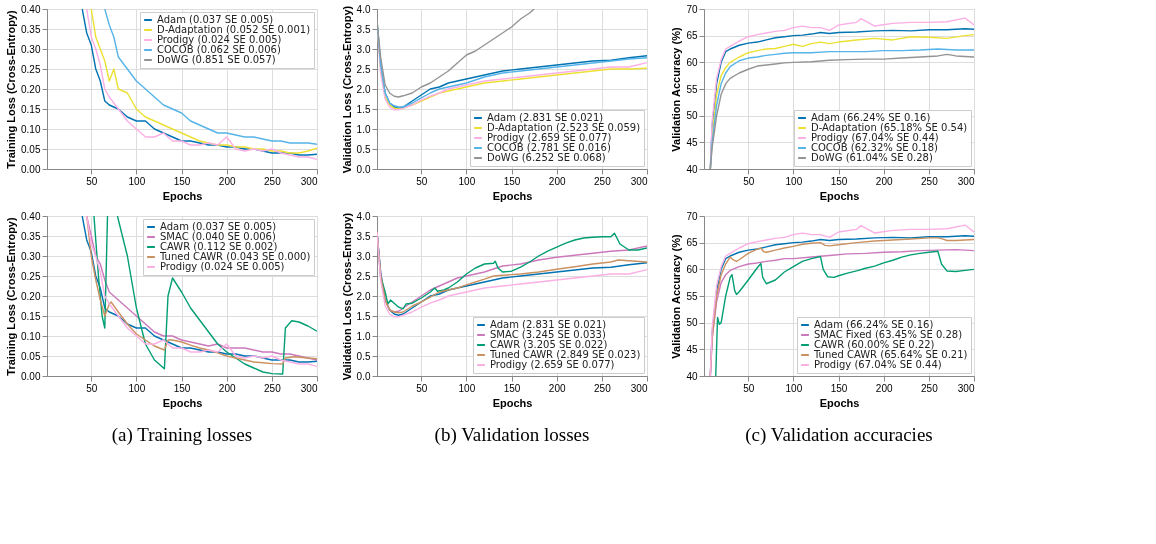  What do you see at coordinates (692, 116) in the screenshot?
I see `y-tick-label: 50` at bounding box center [692, 116].